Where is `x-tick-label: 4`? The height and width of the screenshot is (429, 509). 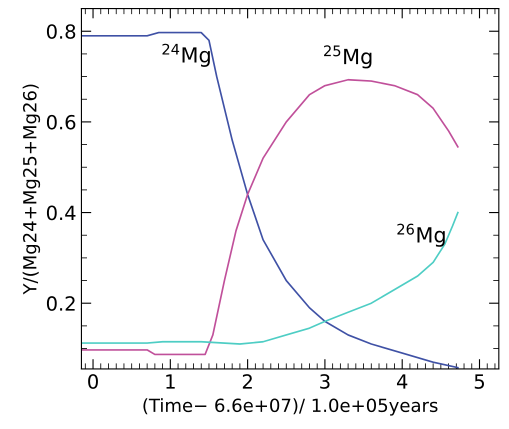 x-tick-label: 4 is located at coordinates (402, 381).